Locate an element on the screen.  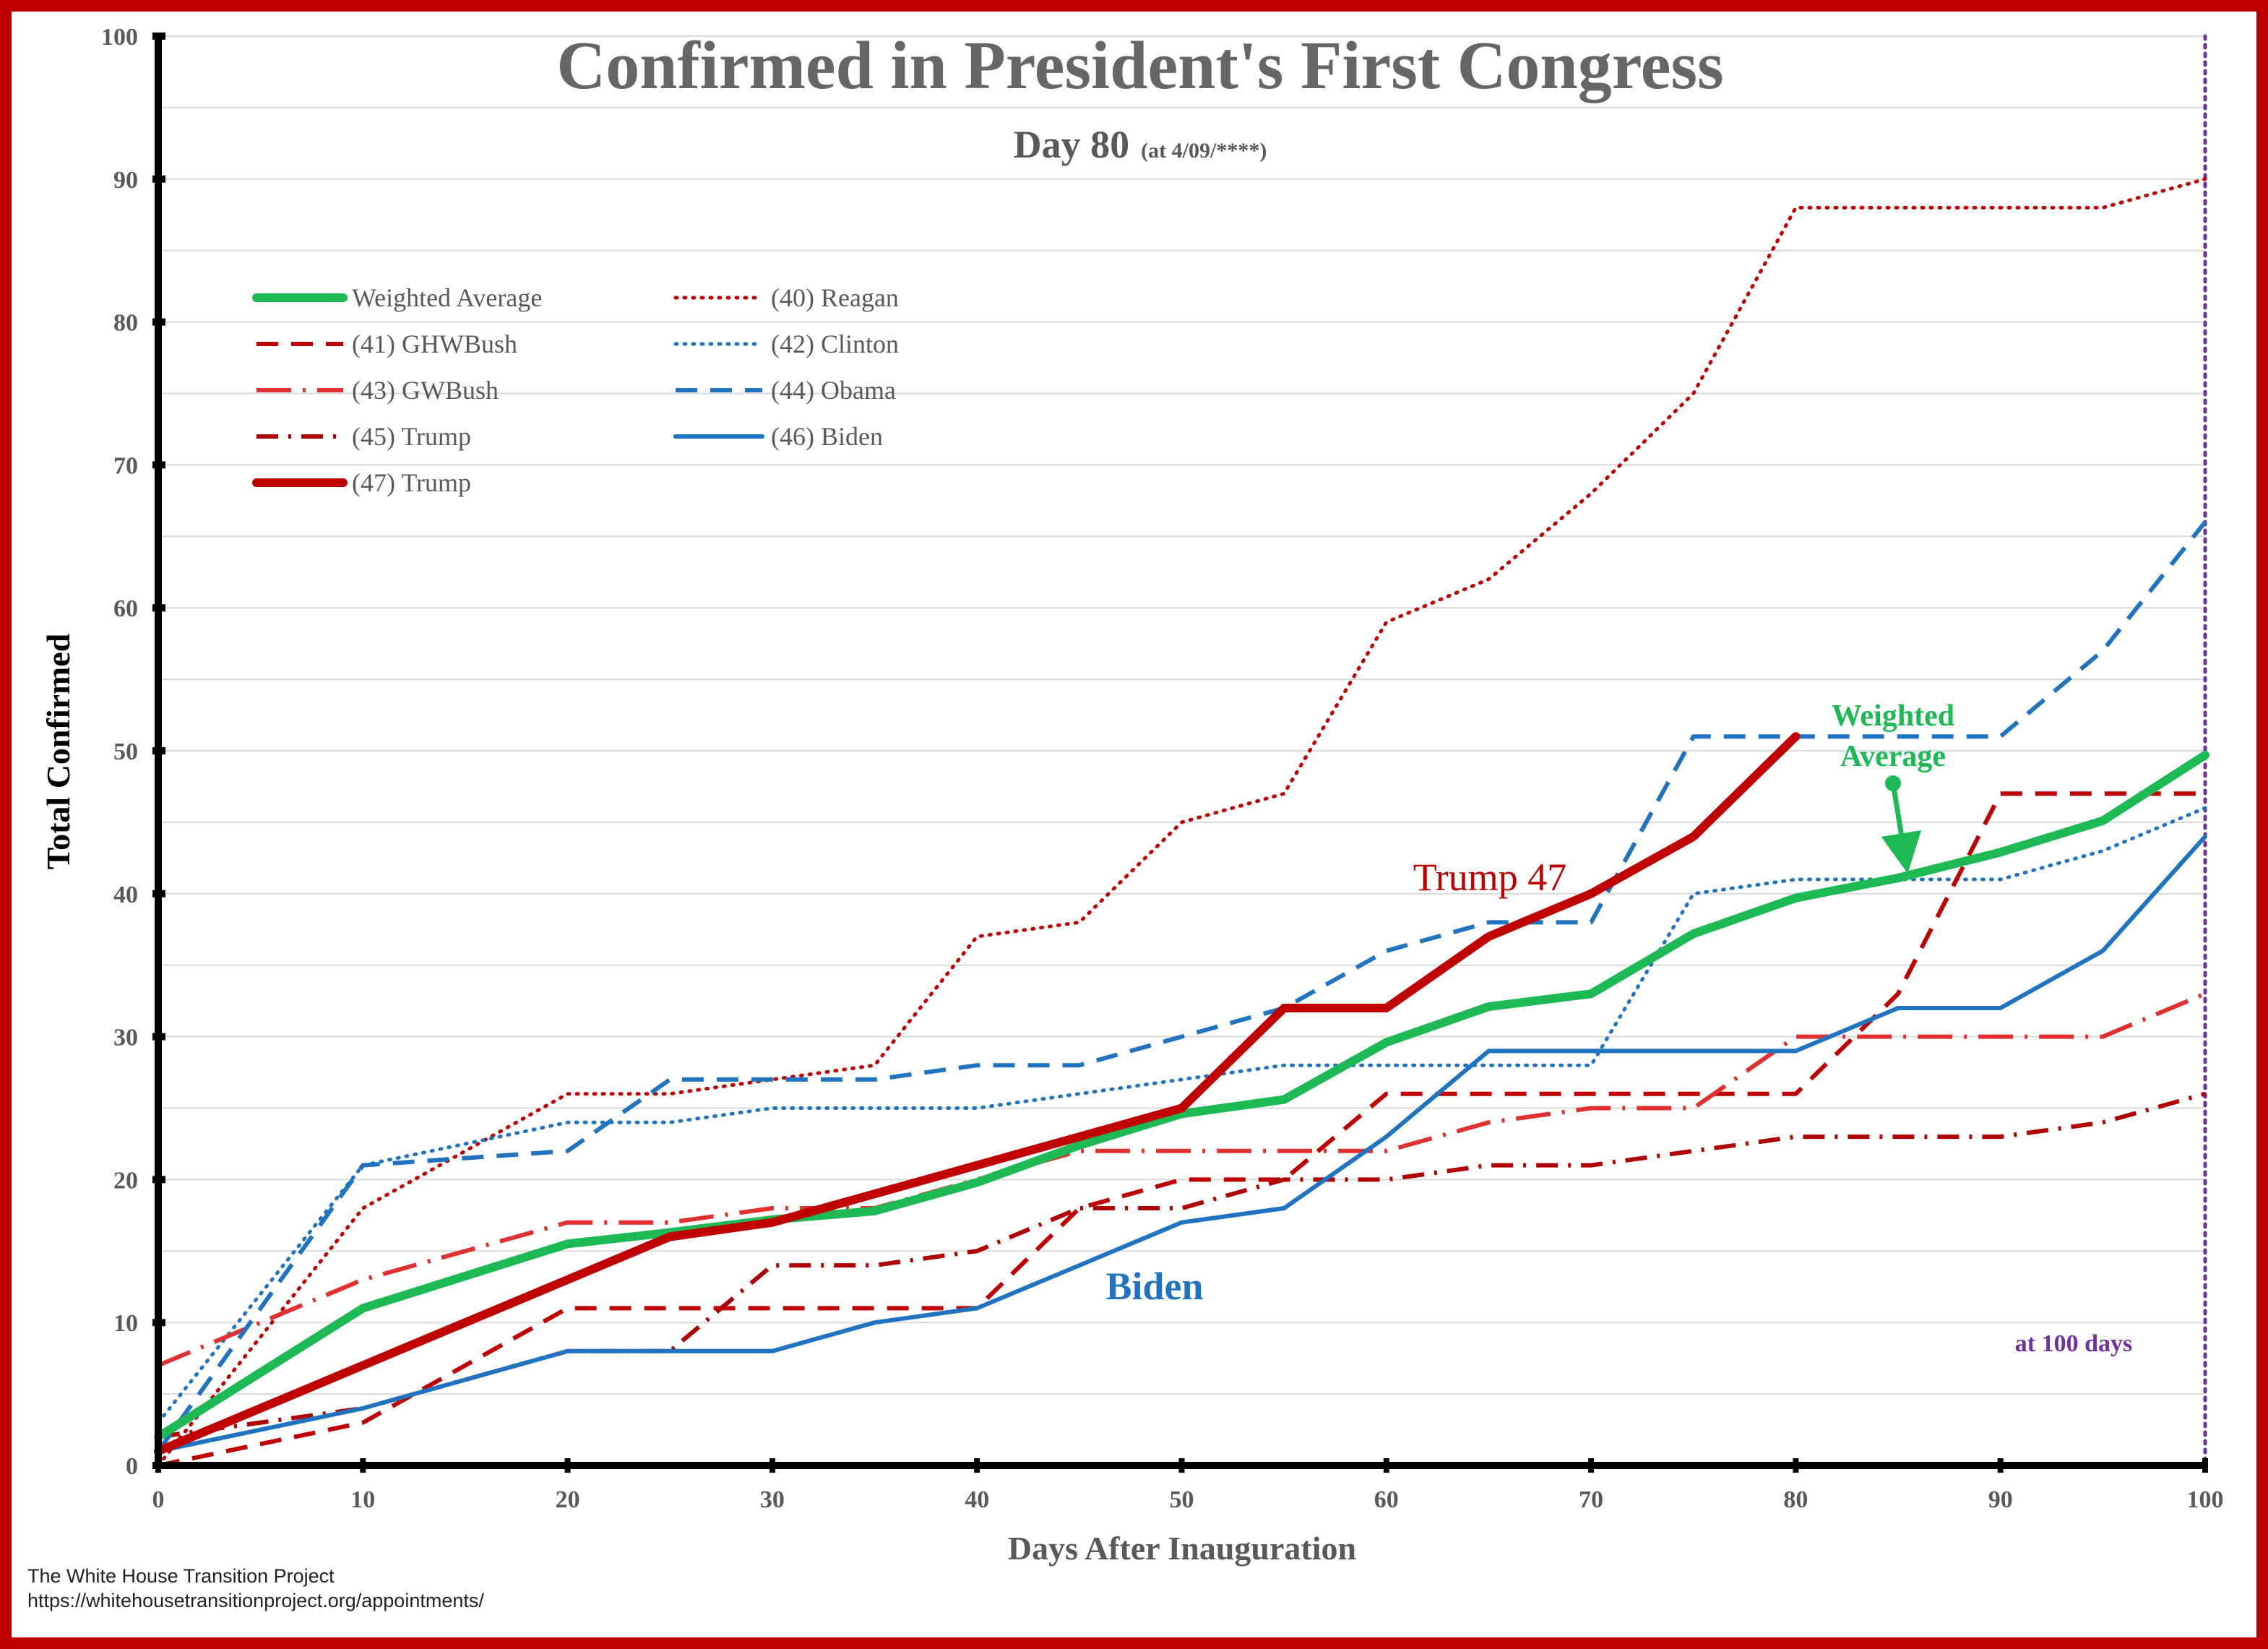
legend-label-46-biden: (46) Biden is located at coordinates (827, 436).